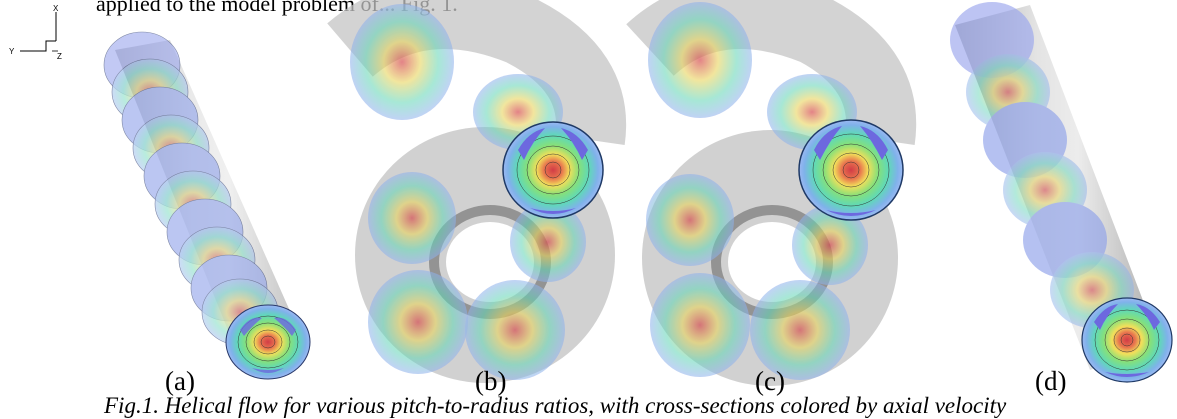  I want to click on panel-label-b: (b), so click(491, 381).